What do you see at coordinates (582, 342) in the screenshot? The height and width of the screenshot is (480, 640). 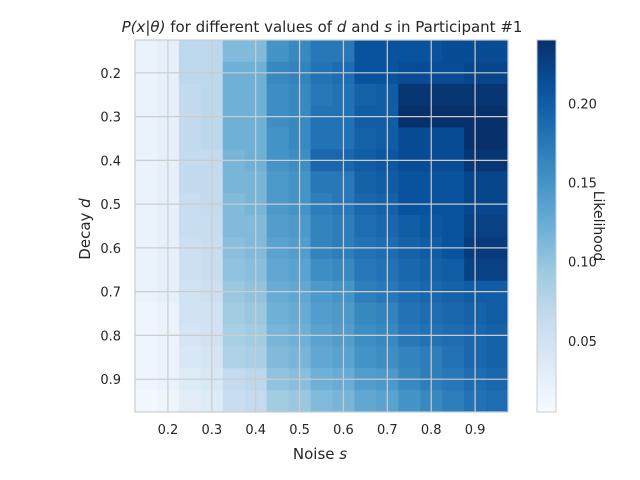 I see `colorbar-tick-label: 0.05` at bounding box center [582, 342].